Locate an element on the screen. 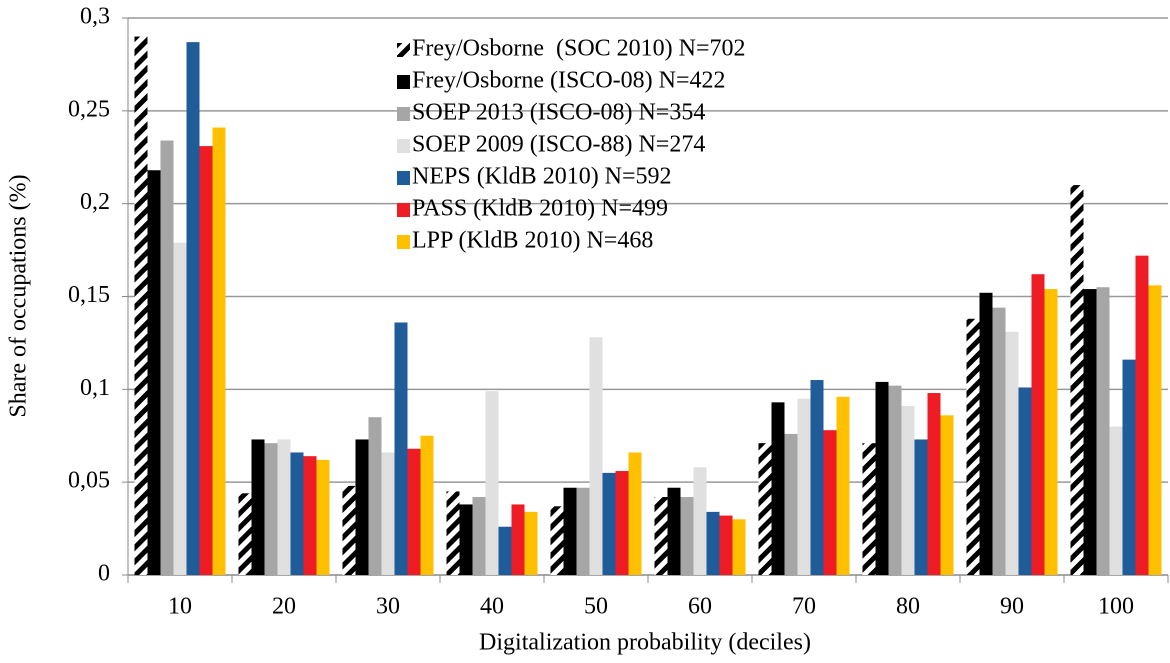  y-tick-label: 0,2 is located at coordinates (95, 202).